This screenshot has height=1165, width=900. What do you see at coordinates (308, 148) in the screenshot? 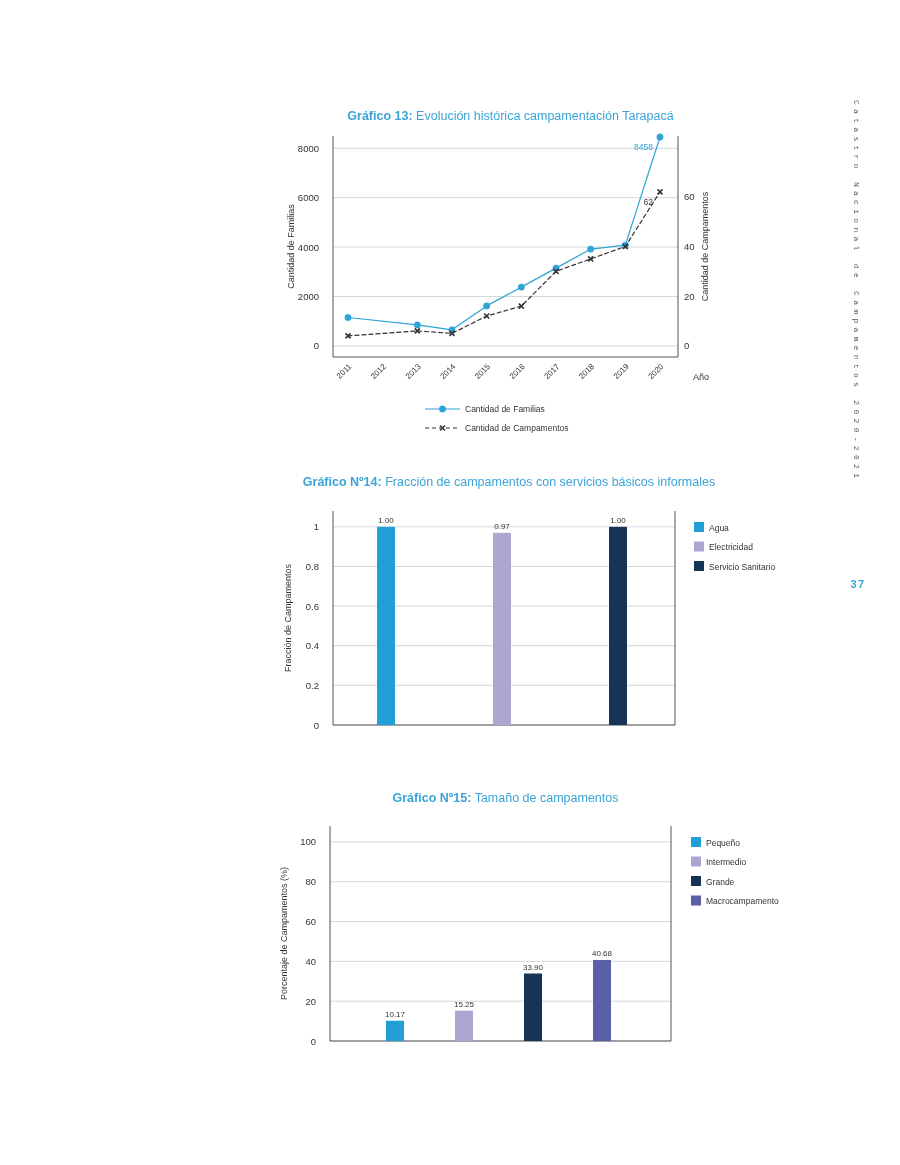
I see `y-tick-label: 8000` at bounding box center [308, 148].